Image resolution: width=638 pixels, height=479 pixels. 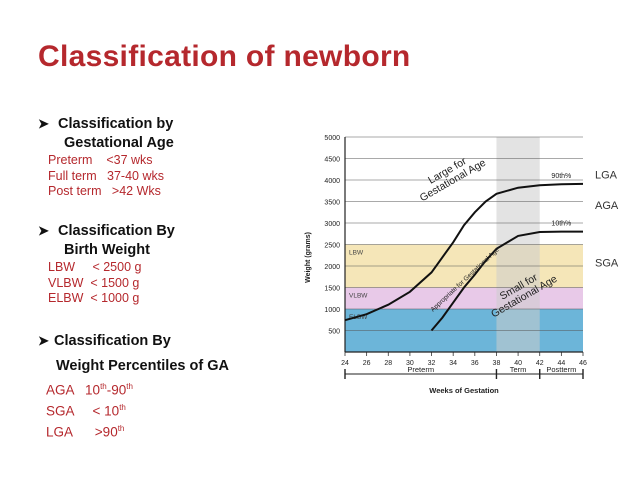 What do you see at coordinates (358, 296) in the screenshot?
I see `band-label-vlbw: VLBW` at bounding box center [358, 296].